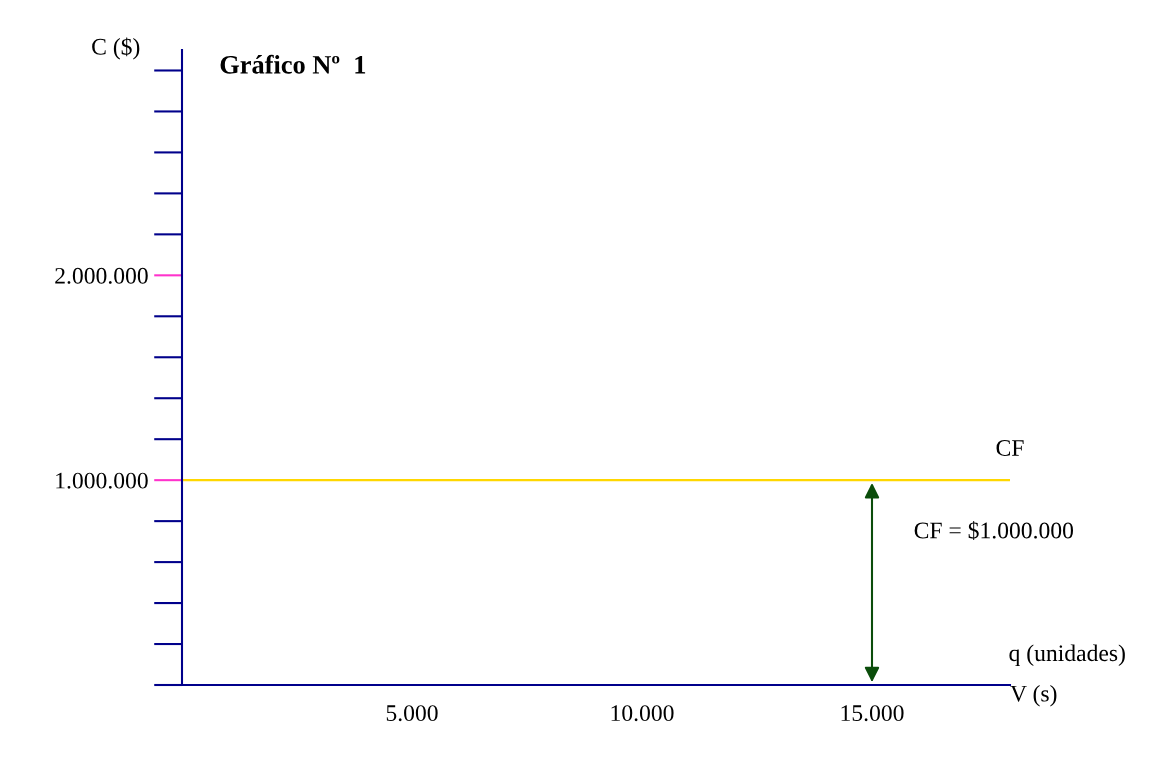 The width and height of the screenshot is (1166, 767). I want to click on y-tick-label: 2.000.000, so click(101, 275).